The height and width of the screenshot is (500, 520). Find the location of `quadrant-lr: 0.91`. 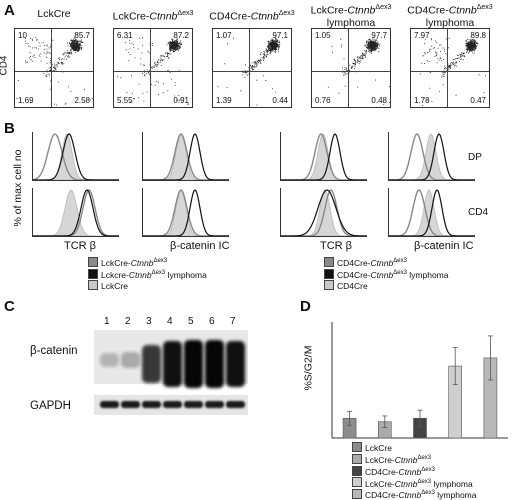

quadrant-lr: 0.91 is located at coordinates (181, 100).